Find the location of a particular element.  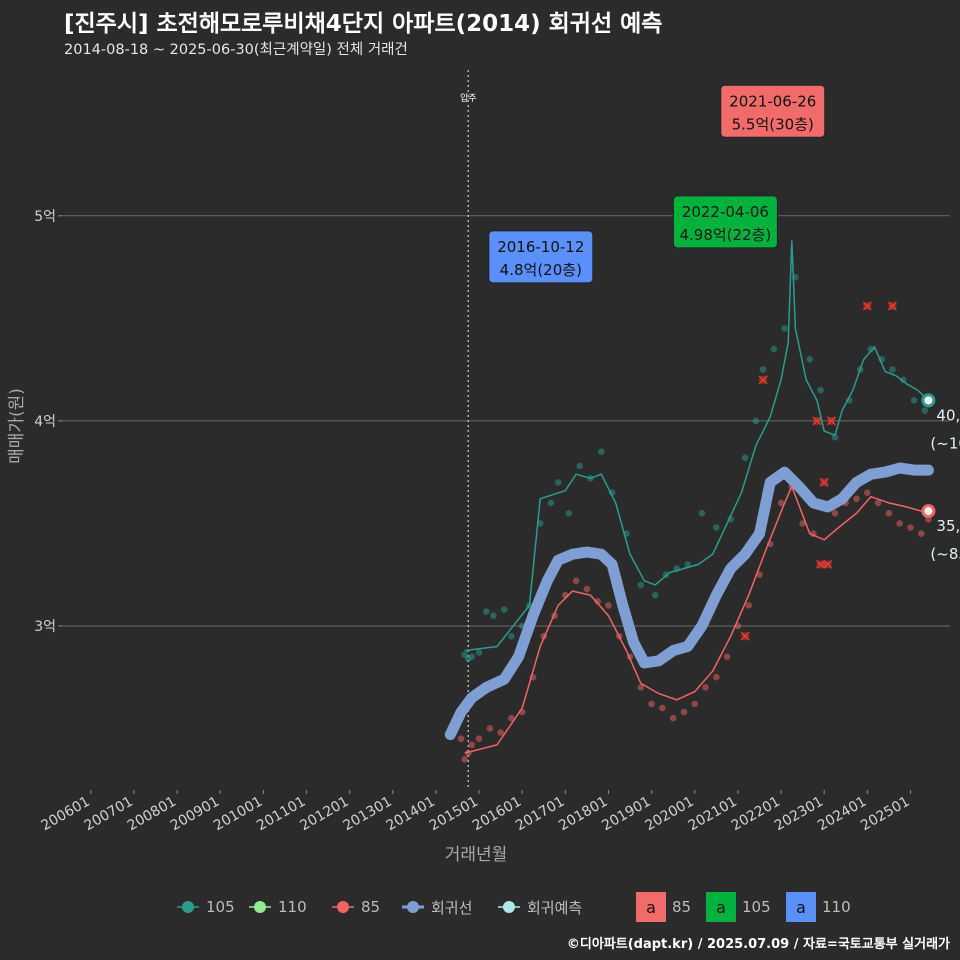

regression-line is located at coordinates (689, 601).